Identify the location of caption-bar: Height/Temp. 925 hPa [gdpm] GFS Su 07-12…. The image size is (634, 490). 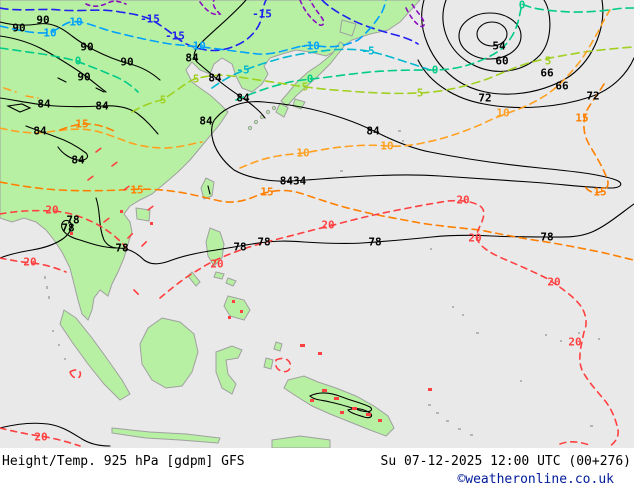
(317, 469).